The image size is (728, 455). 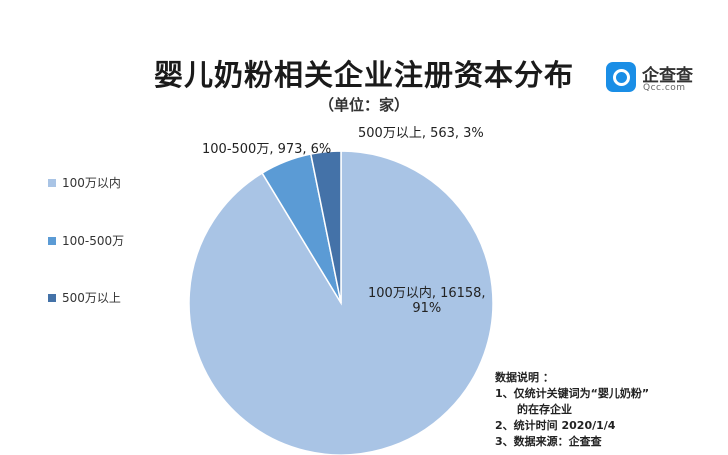 What do you see at coordinates (363, 75) in the screenshot?
I see `chart-title: 婴儿奶粉相关企业注册资本分布` at bounding box center [363, 75].